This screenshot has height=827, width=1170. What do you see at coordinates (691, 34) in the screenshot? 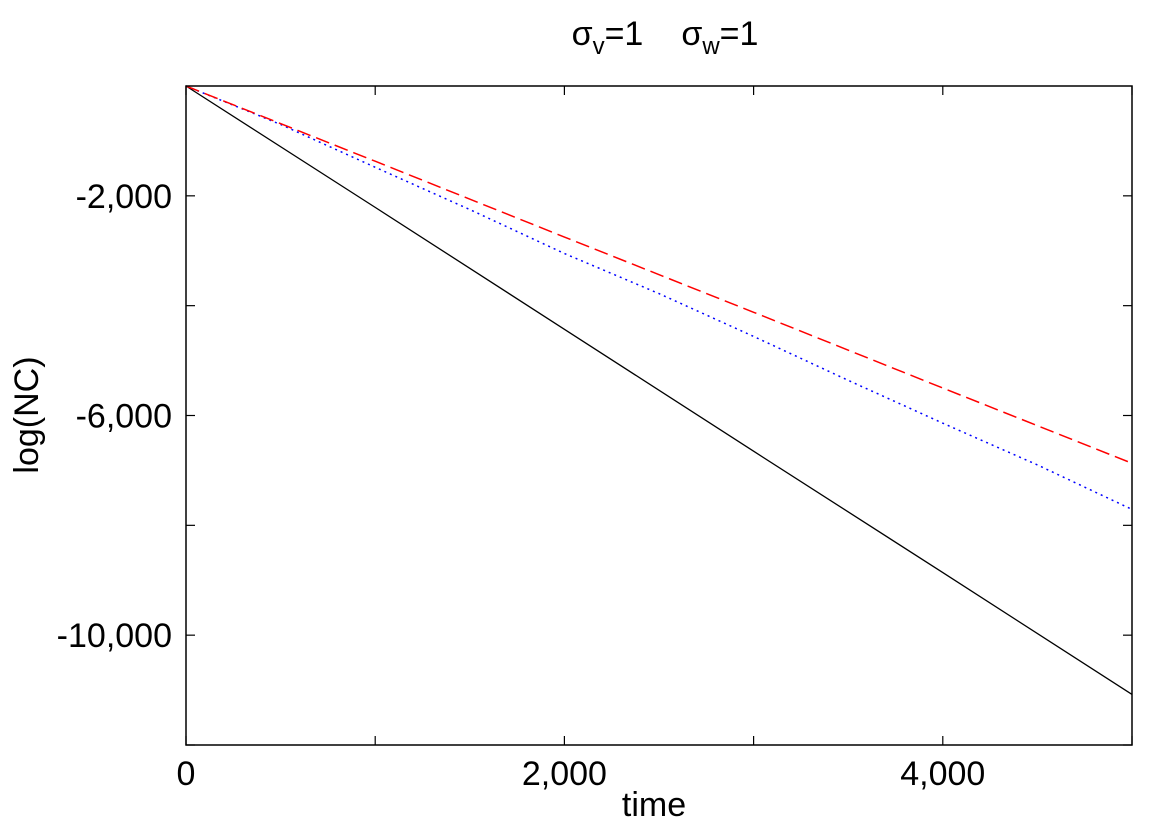
I see `title-sigma-w-symbol: σ` at bounding box center [691, 34].